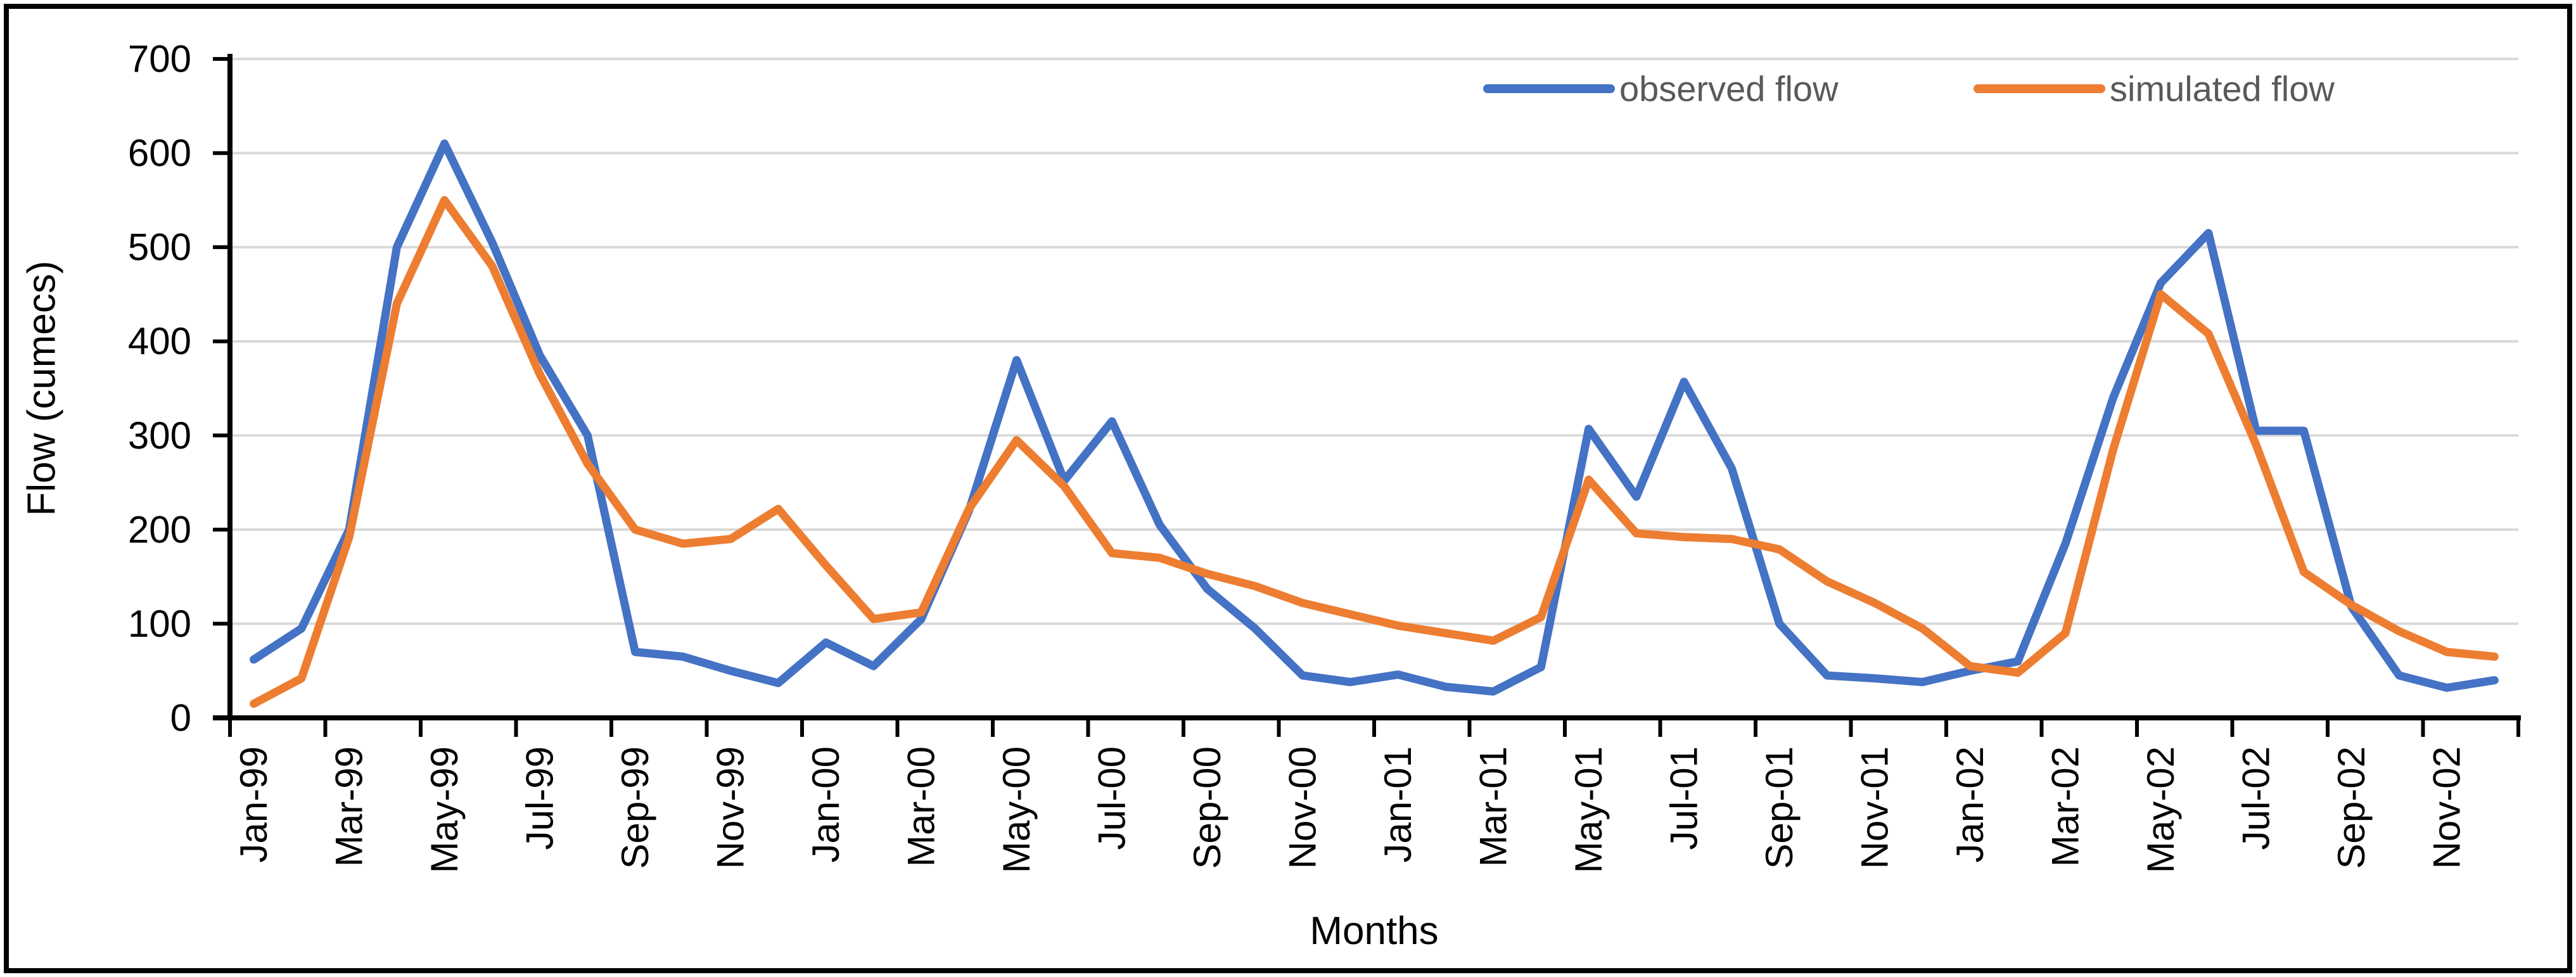  I want to click on y-tick-label-500: 500, so click(160, 247).